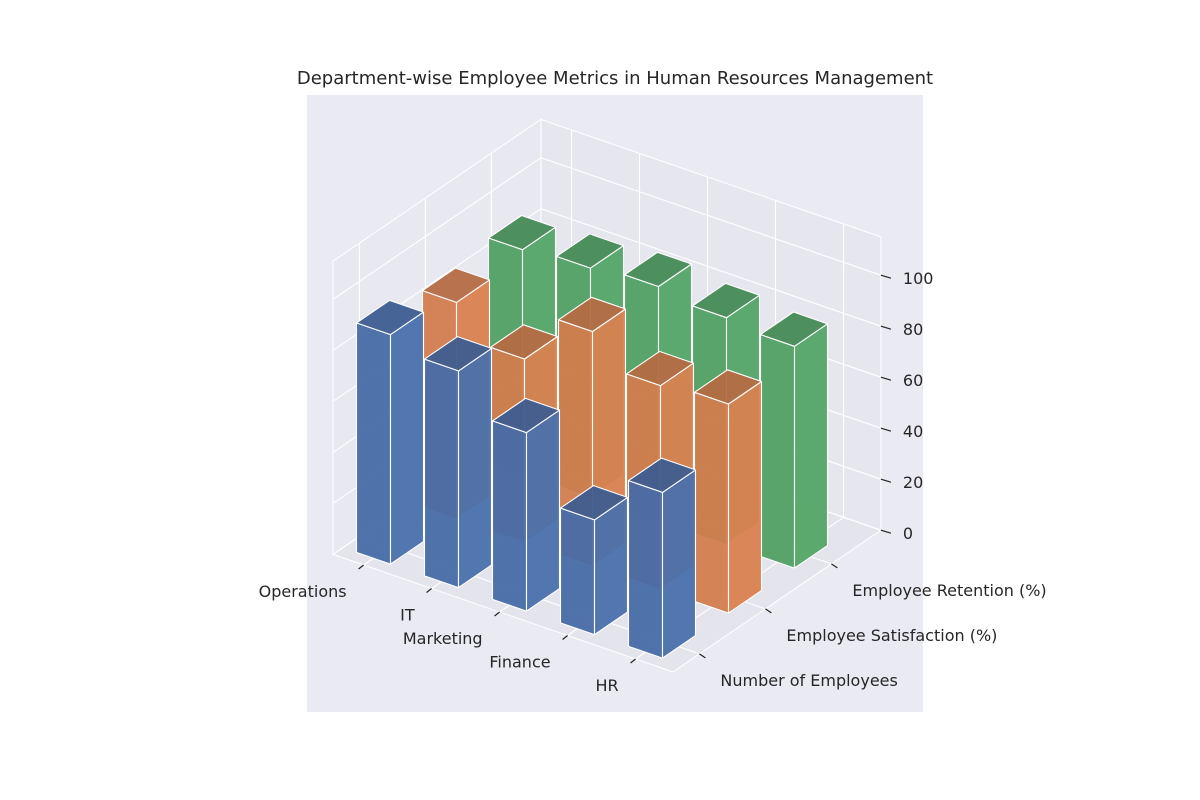 The width and height of the screenshot is (1200, 800). Describe the element at coordinates (303, 591) in the screenshot. I see `x-tick-label: Operations` at that location.